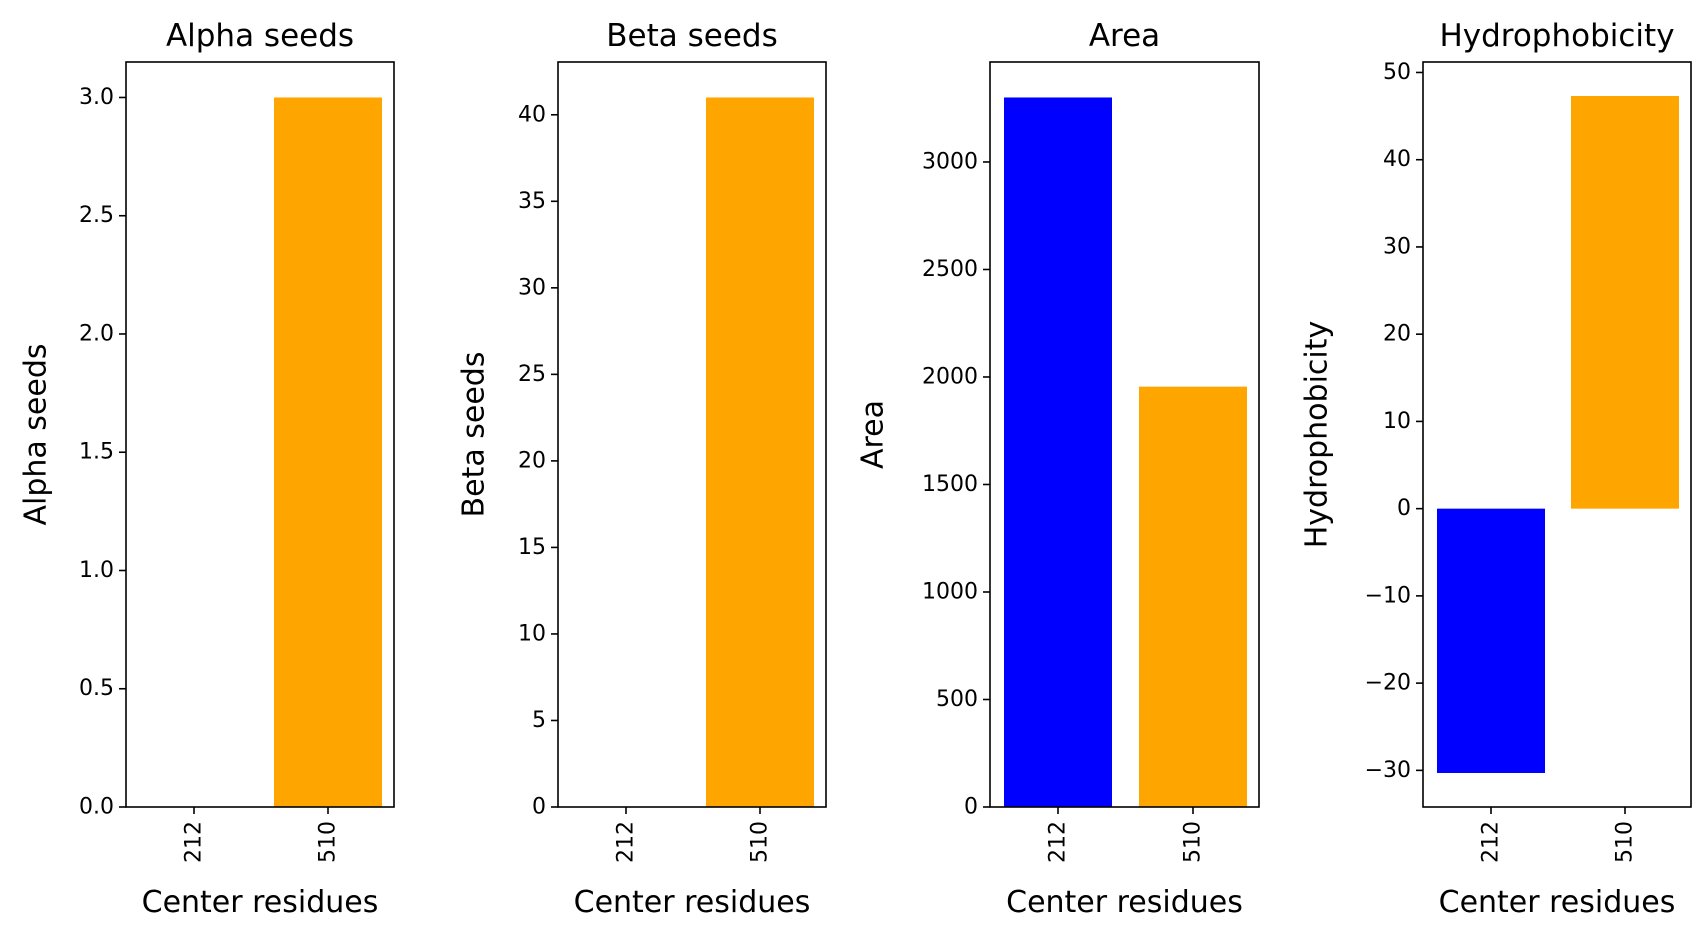  What do you see at coordinates (873, 434) in the screenshot?
I see `y-axis-title: Area` at bounding box center [873, 434].